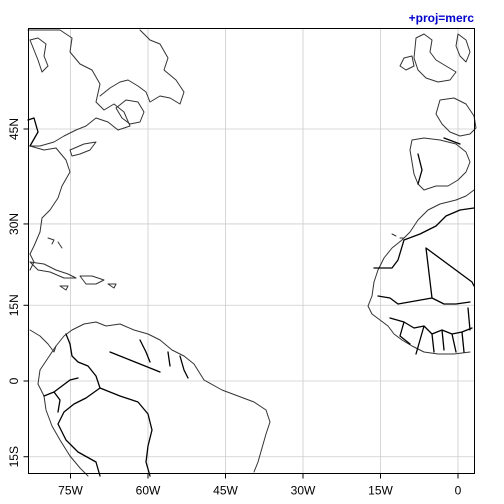  I want to click on florida-coastline, so click(32, 262).